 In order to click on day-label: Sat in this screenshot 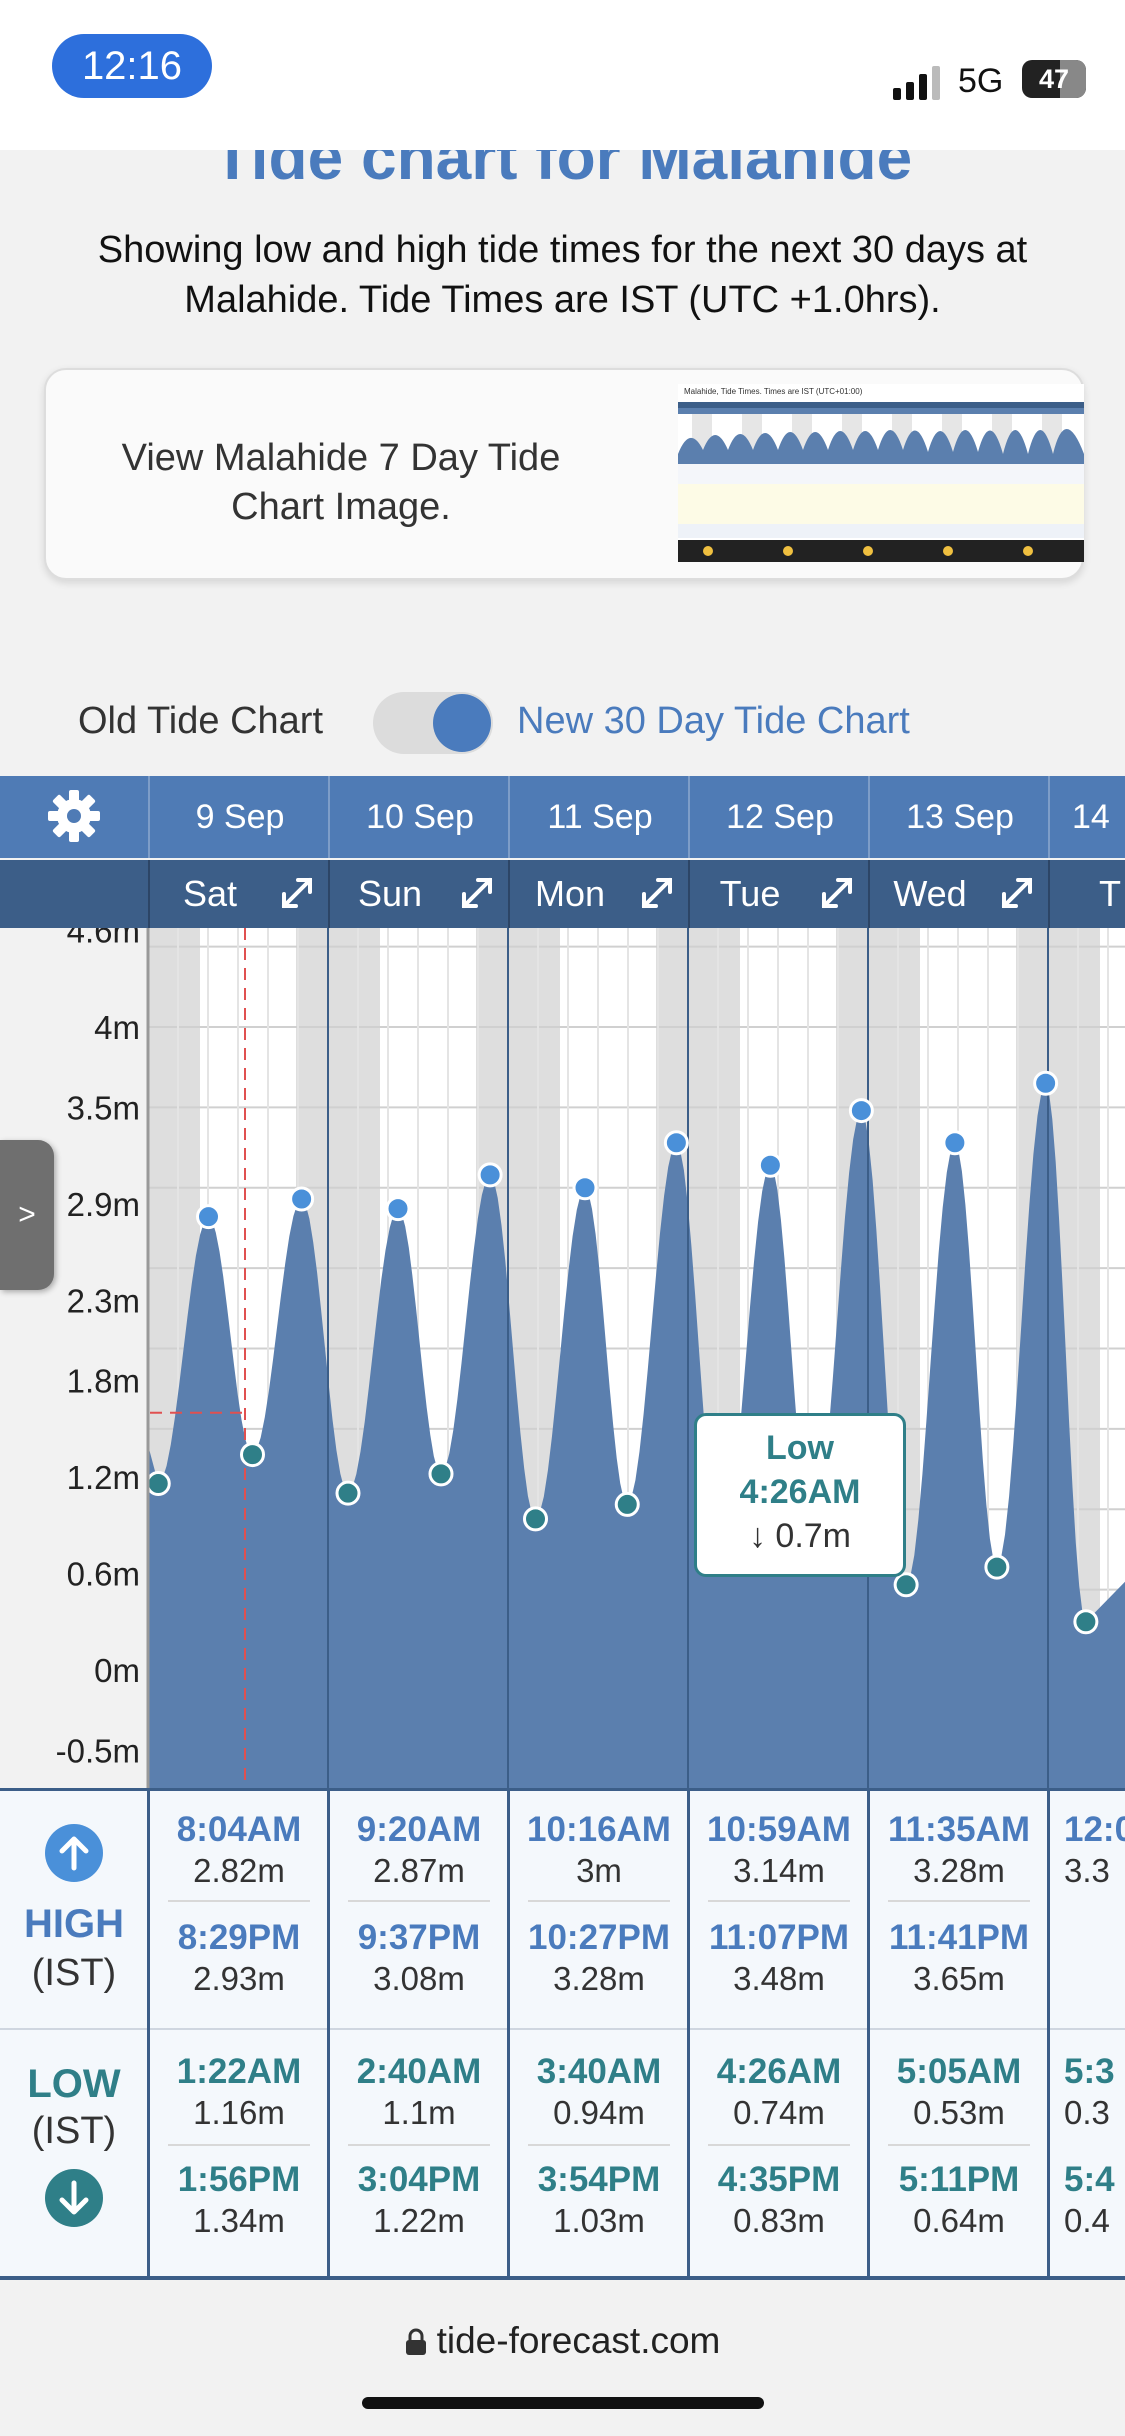, I will do `click(210, 893)`.